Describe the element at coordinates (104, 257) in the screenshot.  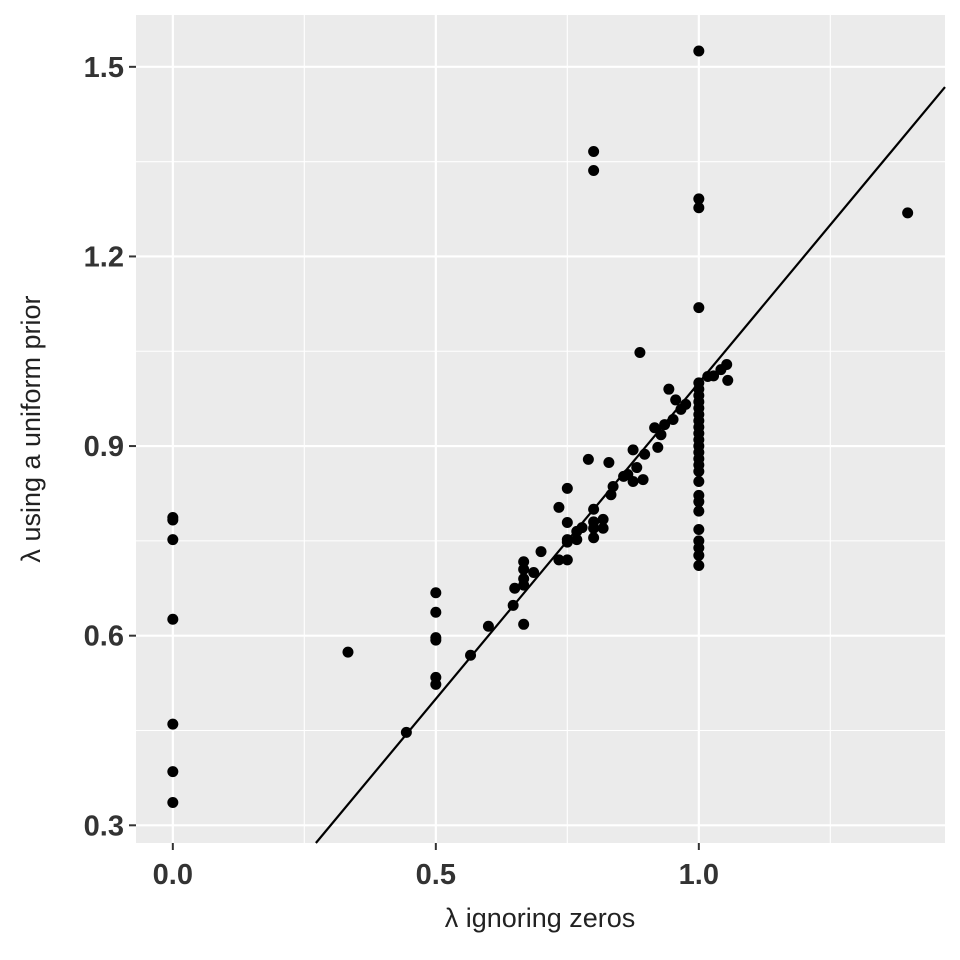
I see `y-tick-label: 1.2` at that location.